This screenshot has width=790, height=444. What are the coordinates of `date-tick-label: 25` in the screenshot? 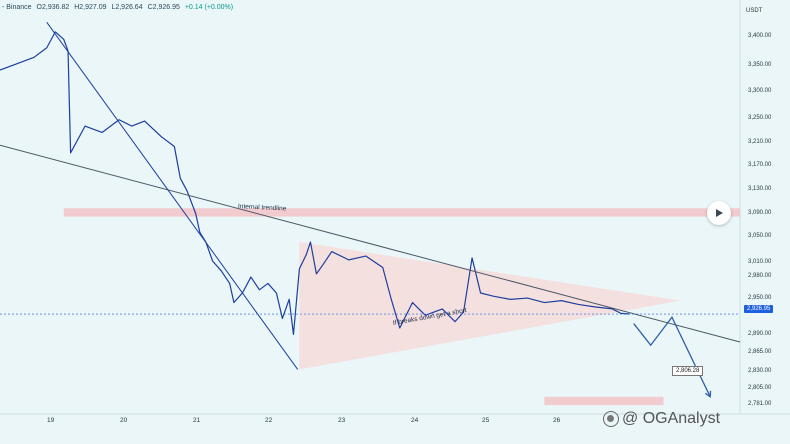 It's located at (486, 420).